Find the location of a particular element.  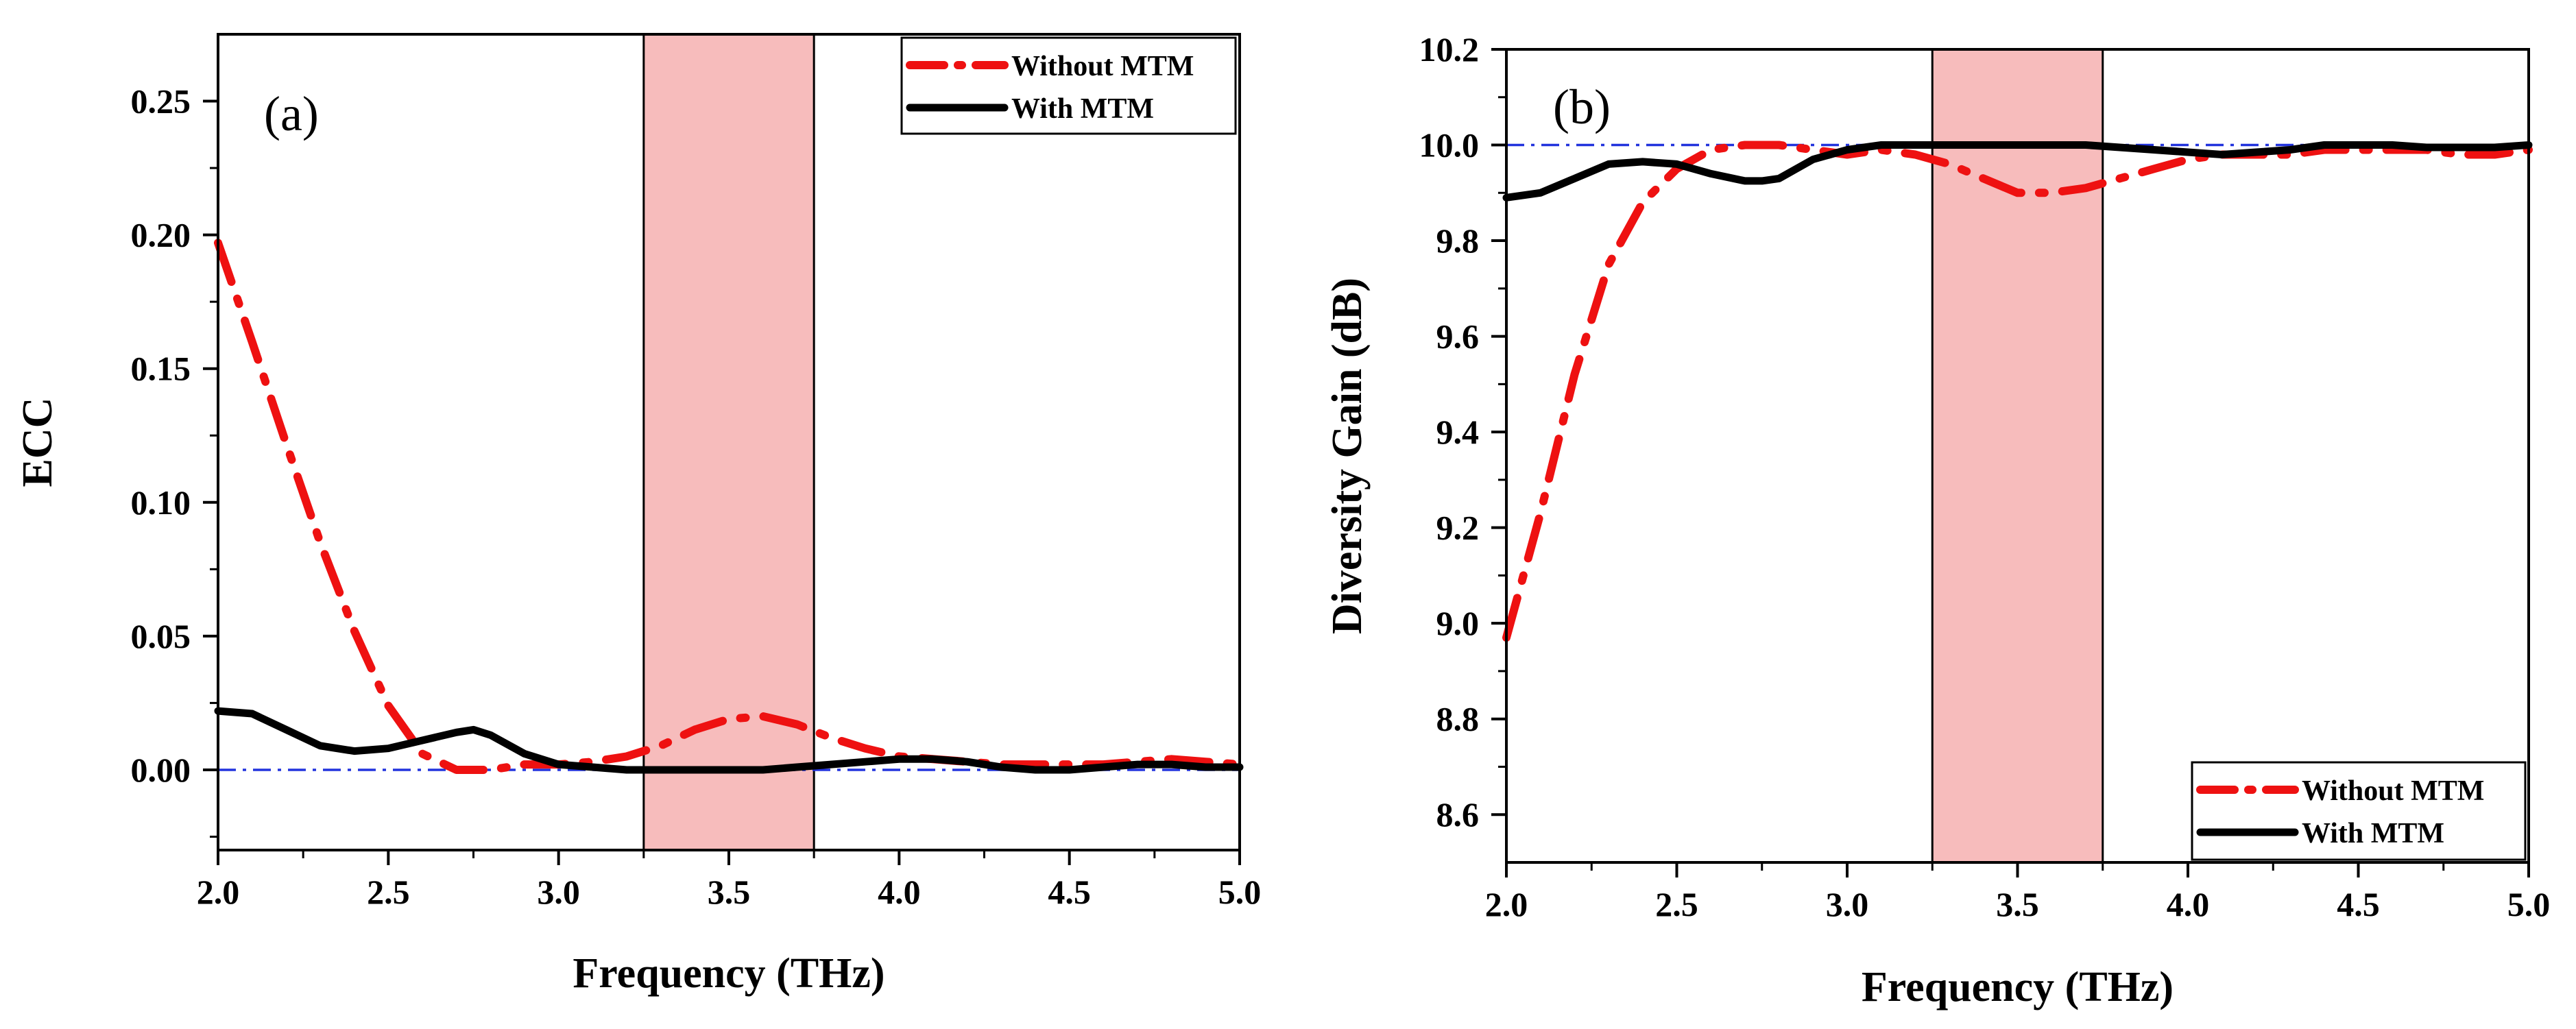

y-tick-label: 9.8 is located at coordinates (1458, 240).